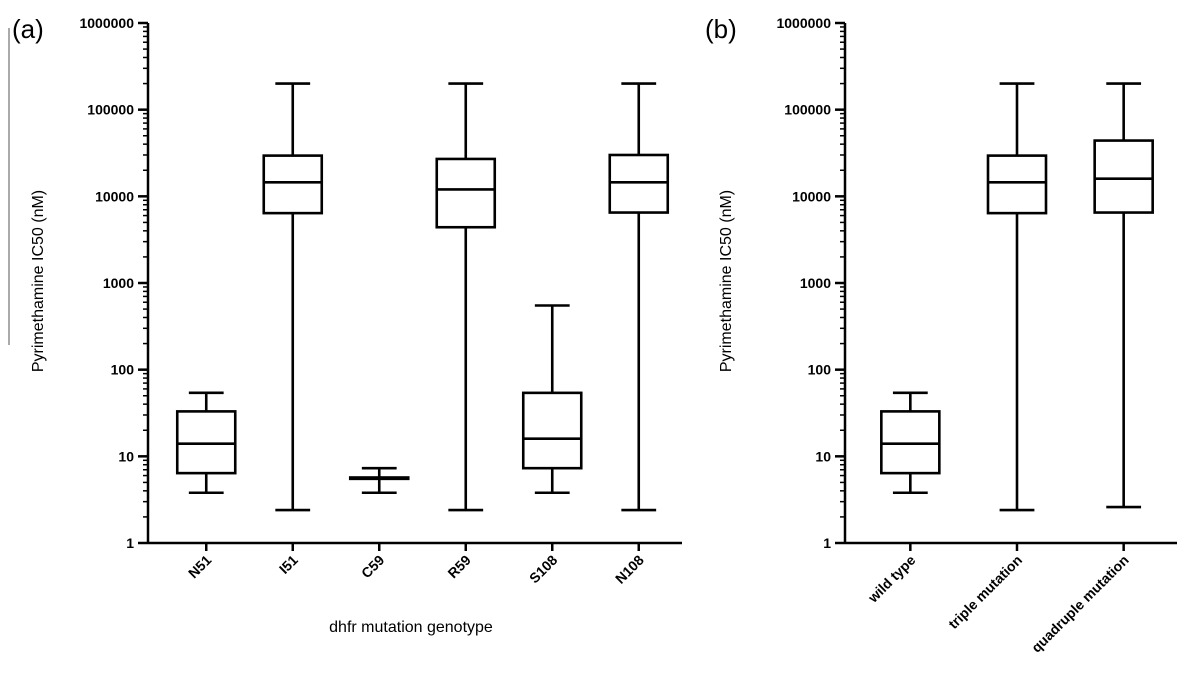  I want to click on panel-b-y-tick-label: 100000, so click(807, 110).